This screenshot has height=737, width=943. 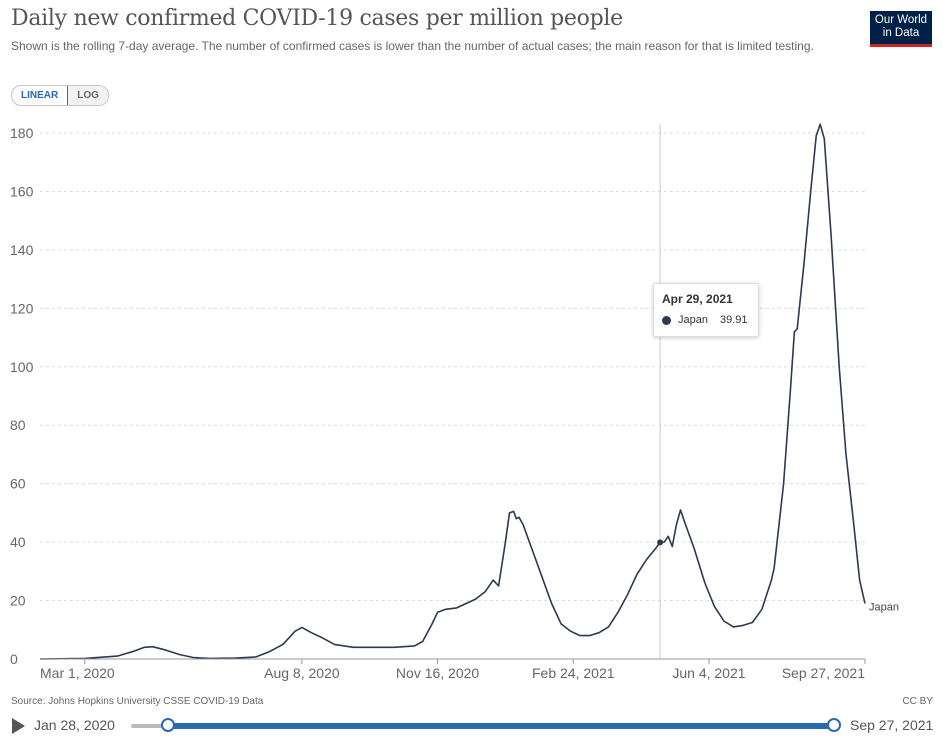 What do you see at coordinates (884, 607) in the screenshot?
I see `series-end-label: Japan` at bounding box center [884, 607].